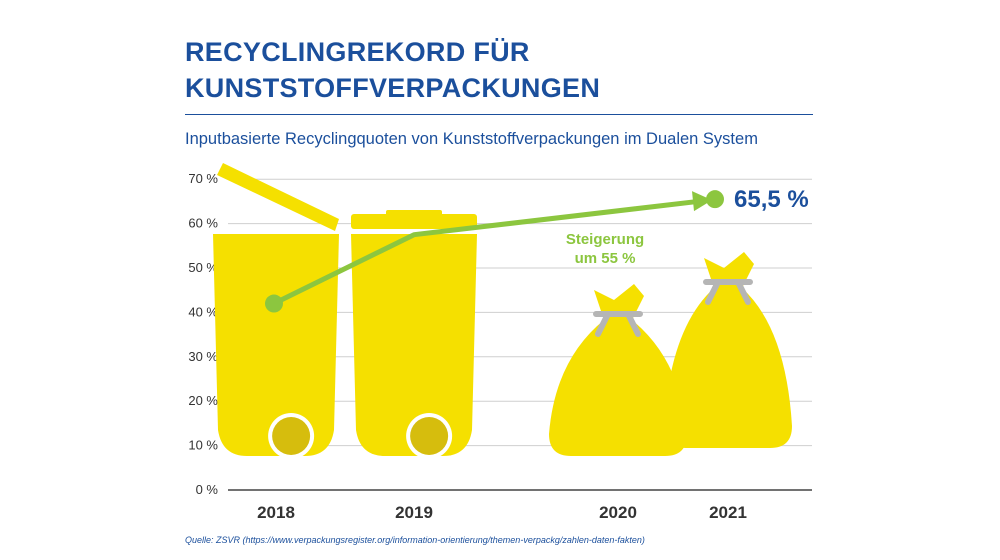 This screenshot has width=1000, height=560. What do you see at coordinates (414, 345) in the screenshot?
I see `bin-body` at bounding box center [414, 345].